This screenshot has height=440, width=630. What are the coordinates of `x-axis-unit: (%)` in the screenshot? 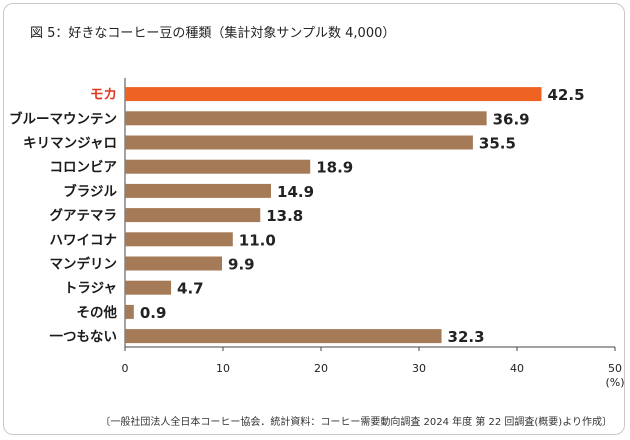 It's located at (614, 382).